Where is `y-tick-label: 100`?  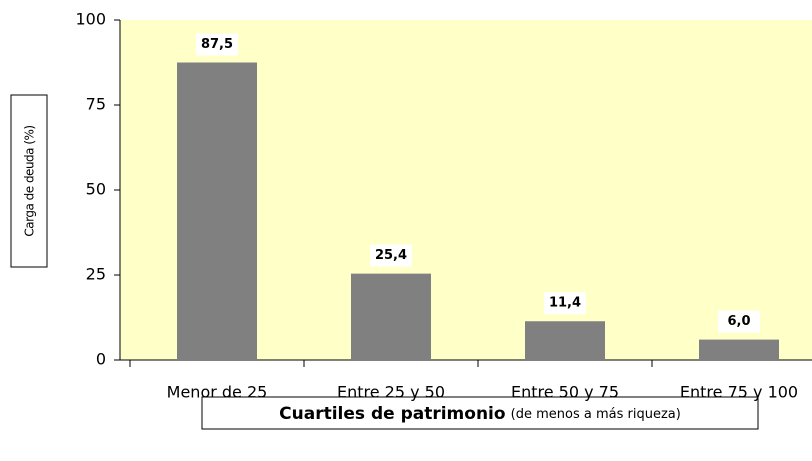
y-tick-label: 100 is located at coordinates (90, 19).